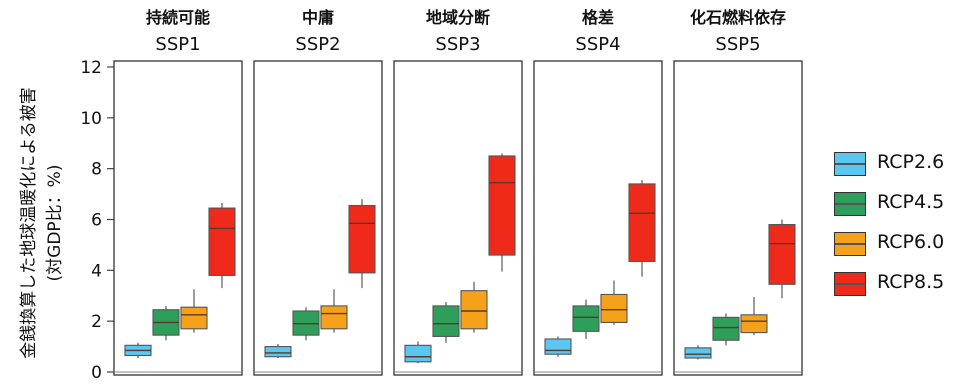 The width and height of the screenshot is (956, 384). Describe the element at coordinates (96, 170) in the screenshot. I see `y-tick-label: 8` at that location.